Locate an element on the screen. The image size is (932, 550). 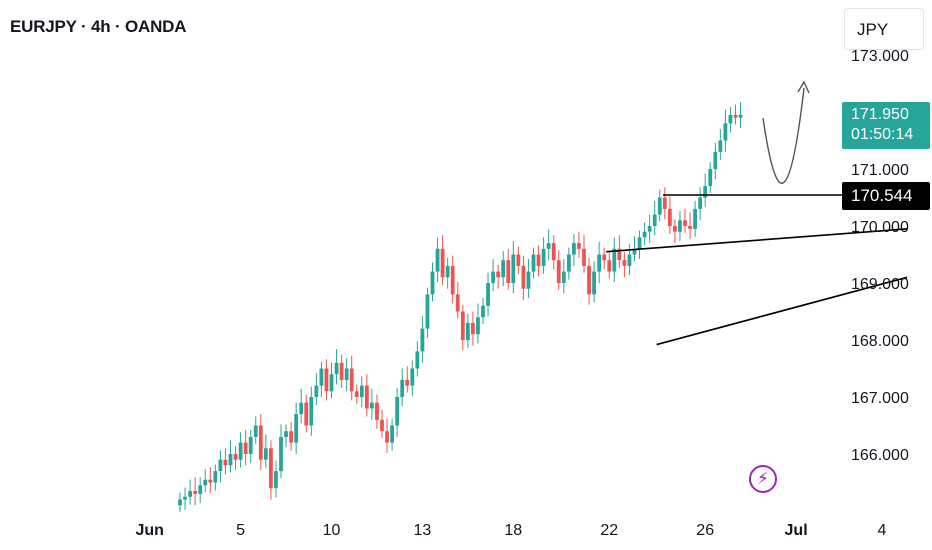
y-tick-label: 167.000 is located at coordinates (880, 398).